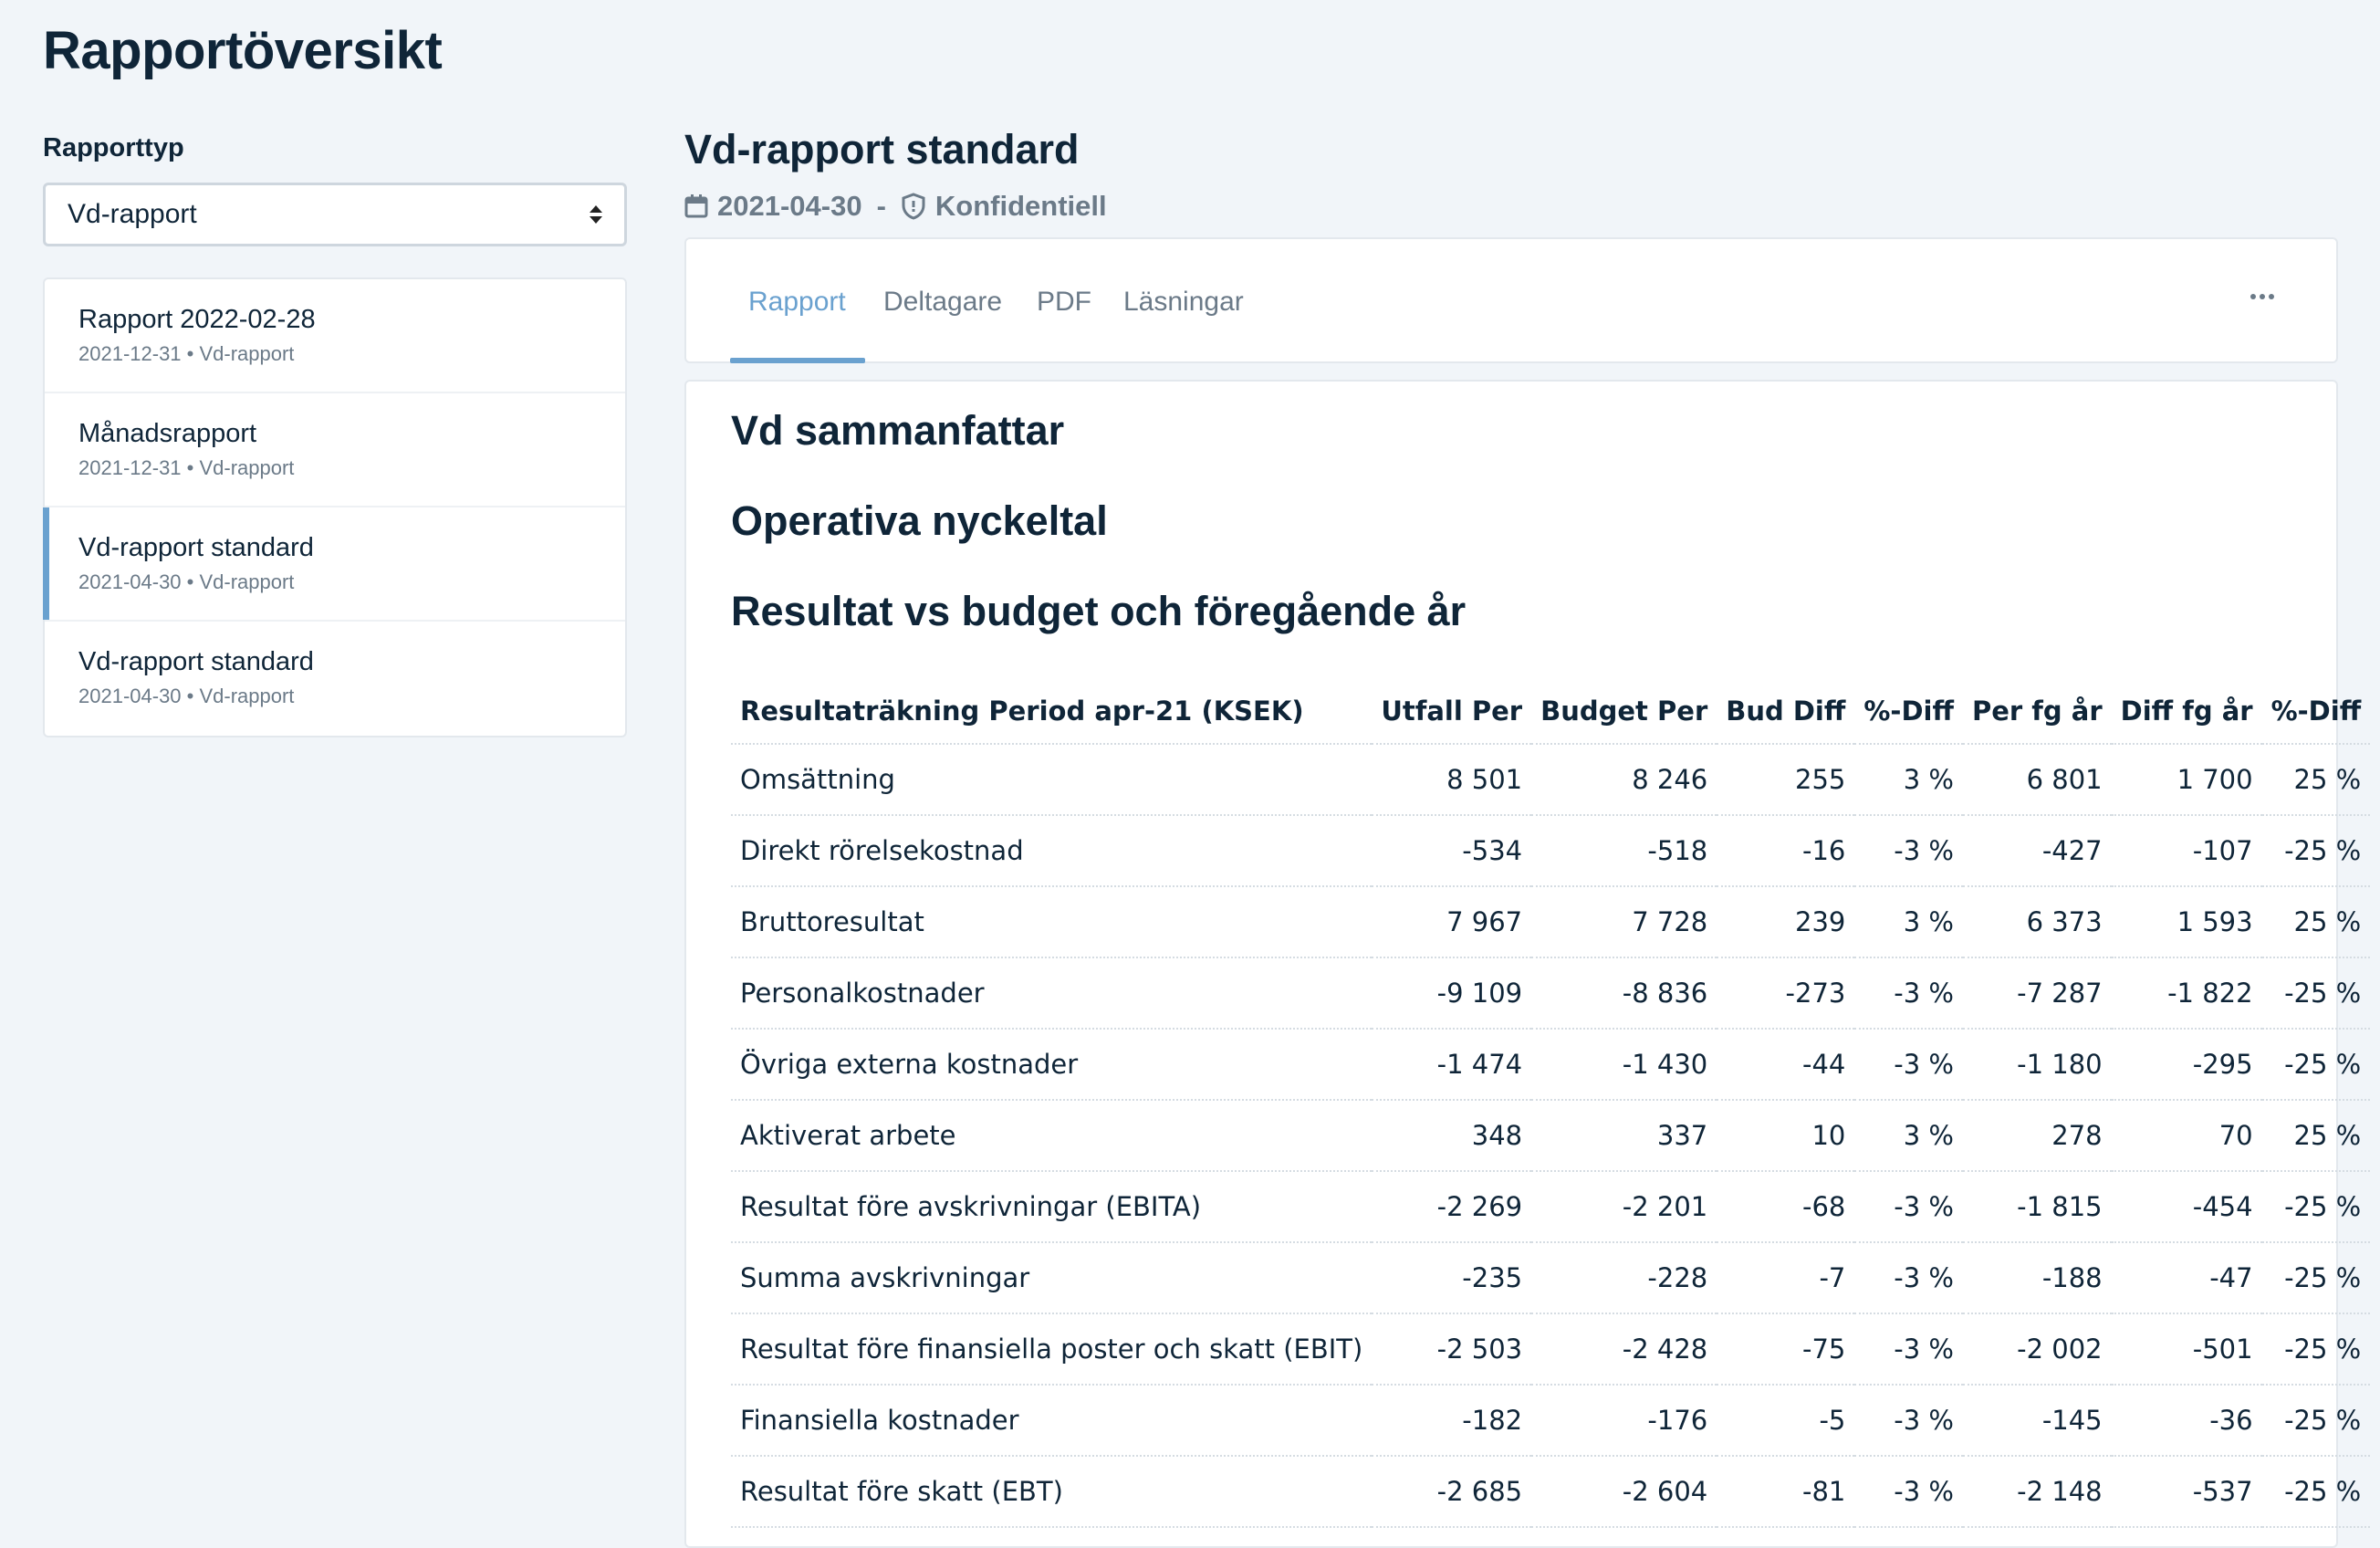  I want to click on table-cell: -295, so click(2186, 1065).